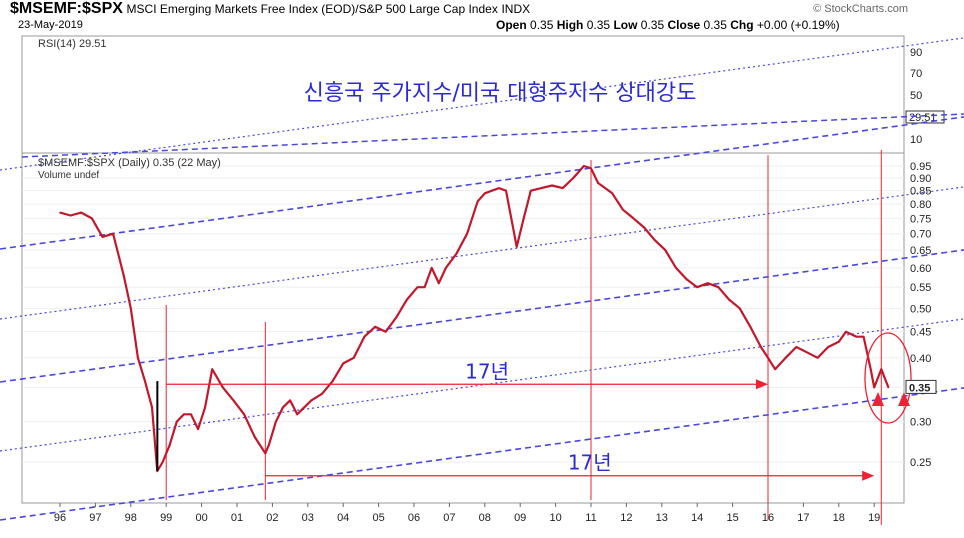 The width and height of the screenshot is (964, 538). Describe the element at coordinates (923, 118) in the screenshot. I see `rsi-value-badge: 29.51` at that location.